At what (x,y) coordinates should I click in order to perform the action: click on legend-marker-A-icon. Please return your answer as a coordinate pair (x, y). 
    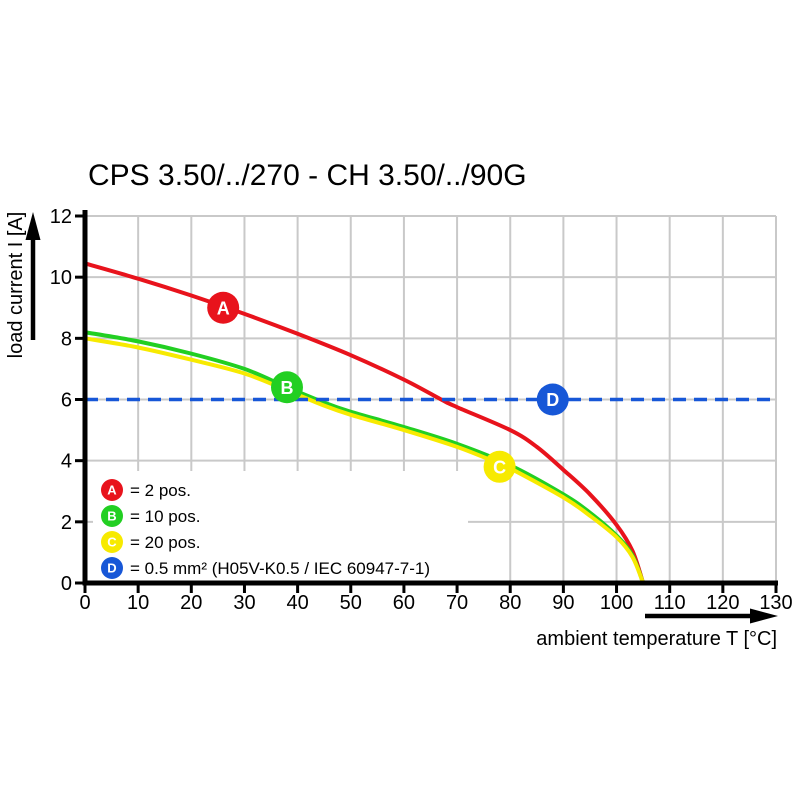
    Looking at the image, I should click on (112, 490).